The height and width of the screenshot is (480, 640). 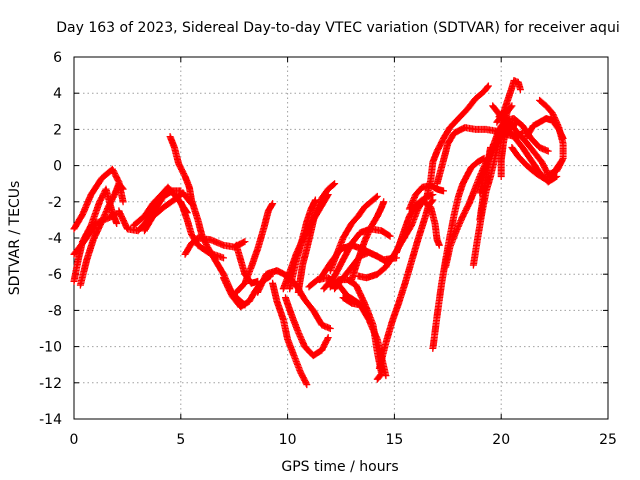 I want to click on x-axis-label: GPS time / hours, so click(x=339, y=467).